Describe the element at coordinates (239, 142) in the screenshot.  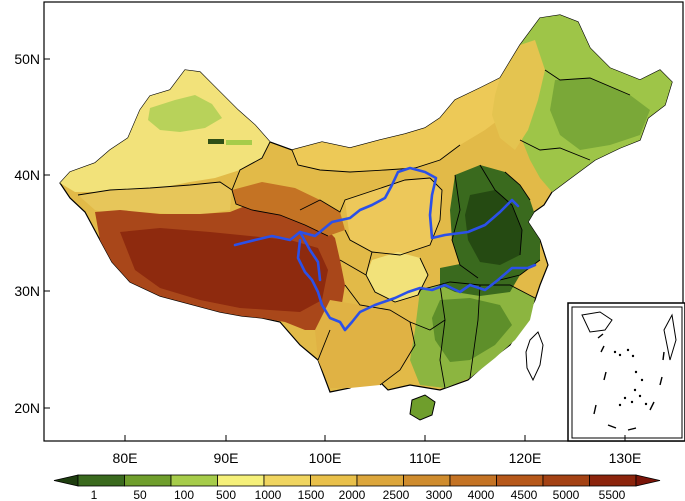
I see `green-strip-xinjiang` at that location.